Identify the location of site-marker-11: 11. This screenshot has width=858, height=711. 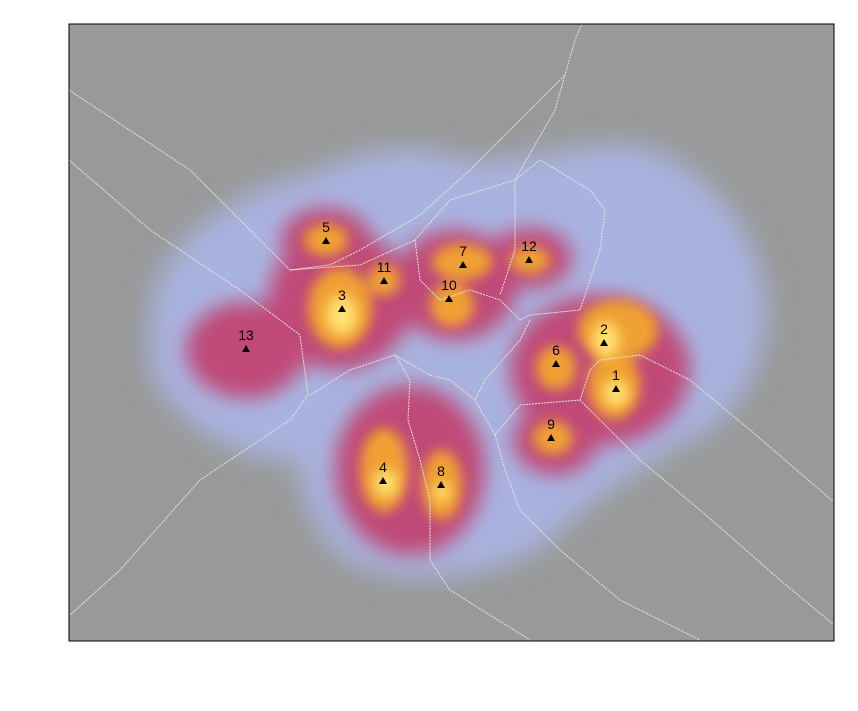
(384, 271).